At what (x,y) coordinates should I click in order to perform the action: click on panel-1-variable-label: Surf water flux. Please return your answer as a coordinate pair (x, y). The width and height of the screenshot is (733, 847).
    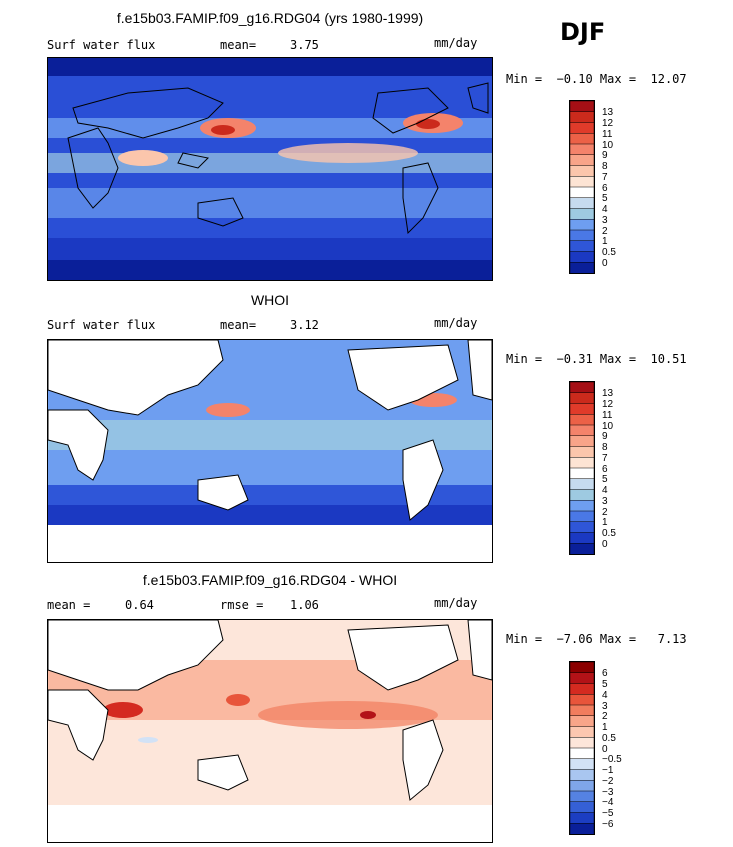
    Looking at the image, I should click on (101, 45).